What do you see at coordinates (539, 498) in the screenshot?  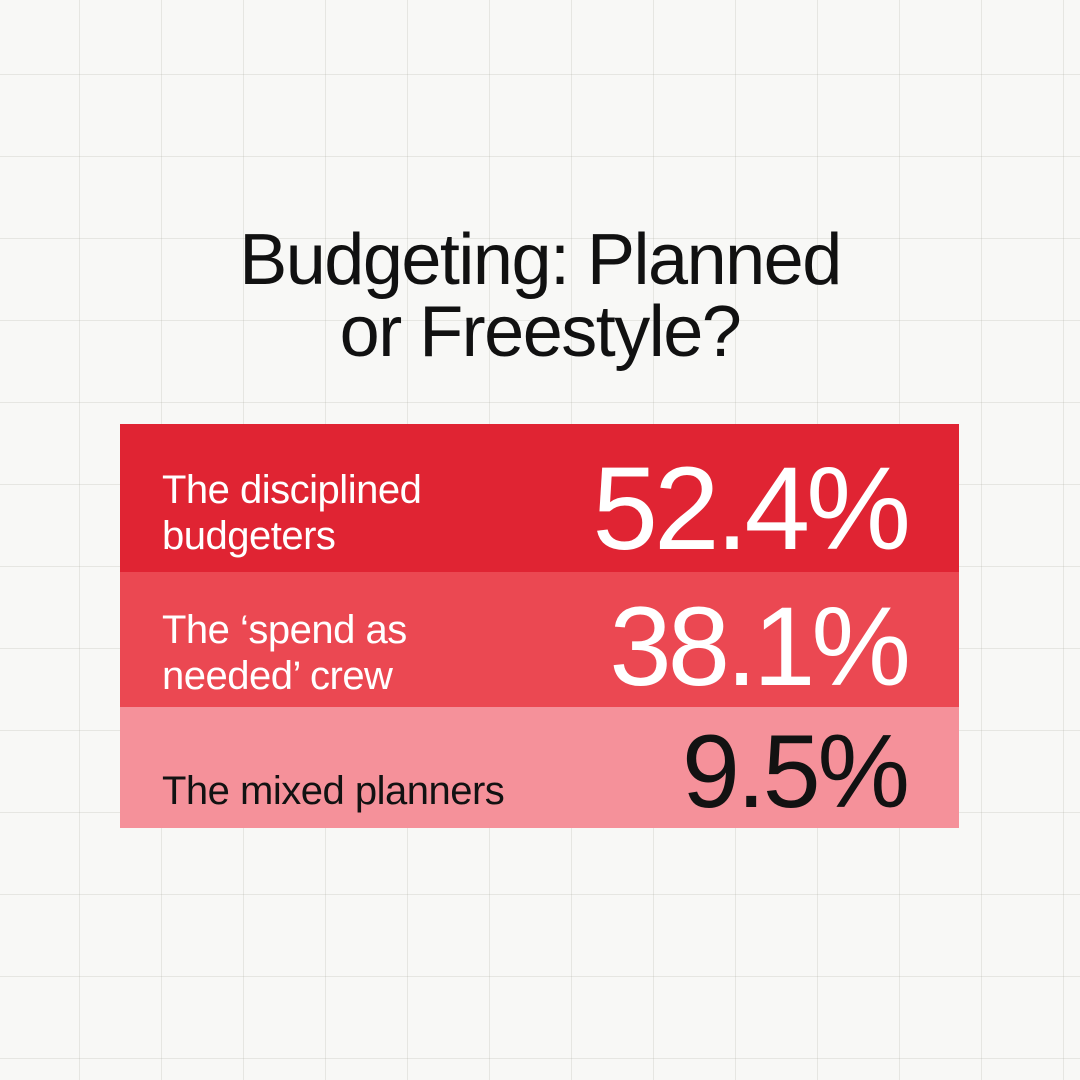 I see `bar-row-disciplined-budgeters: The disciplined budgeters 52.4%` at bounding box center [539, 498].